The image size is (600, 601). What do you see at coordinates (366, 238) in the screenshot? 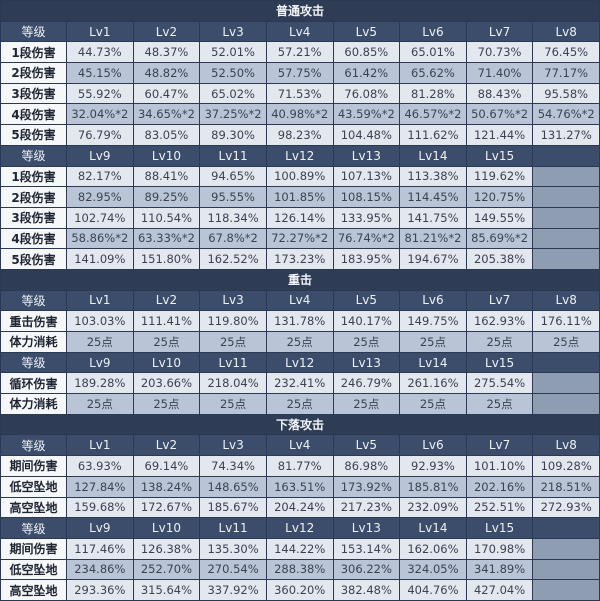
I see `value-cell: 76.74%*2` at bounding box center [366, 238].